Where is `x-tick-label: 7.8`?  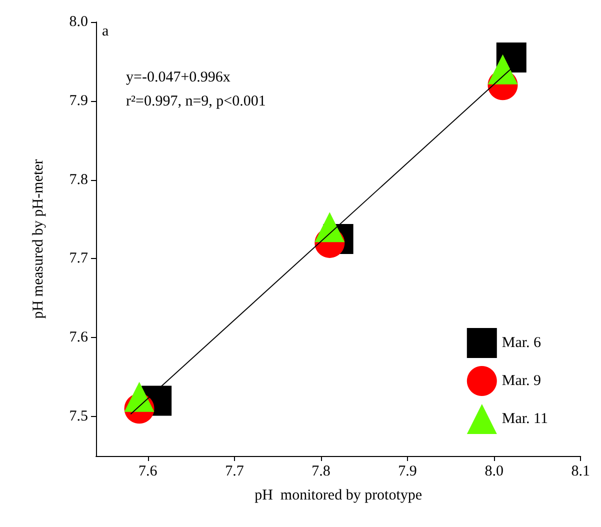 x-tick-label: 7.8 is located at coordinates (321, 472).